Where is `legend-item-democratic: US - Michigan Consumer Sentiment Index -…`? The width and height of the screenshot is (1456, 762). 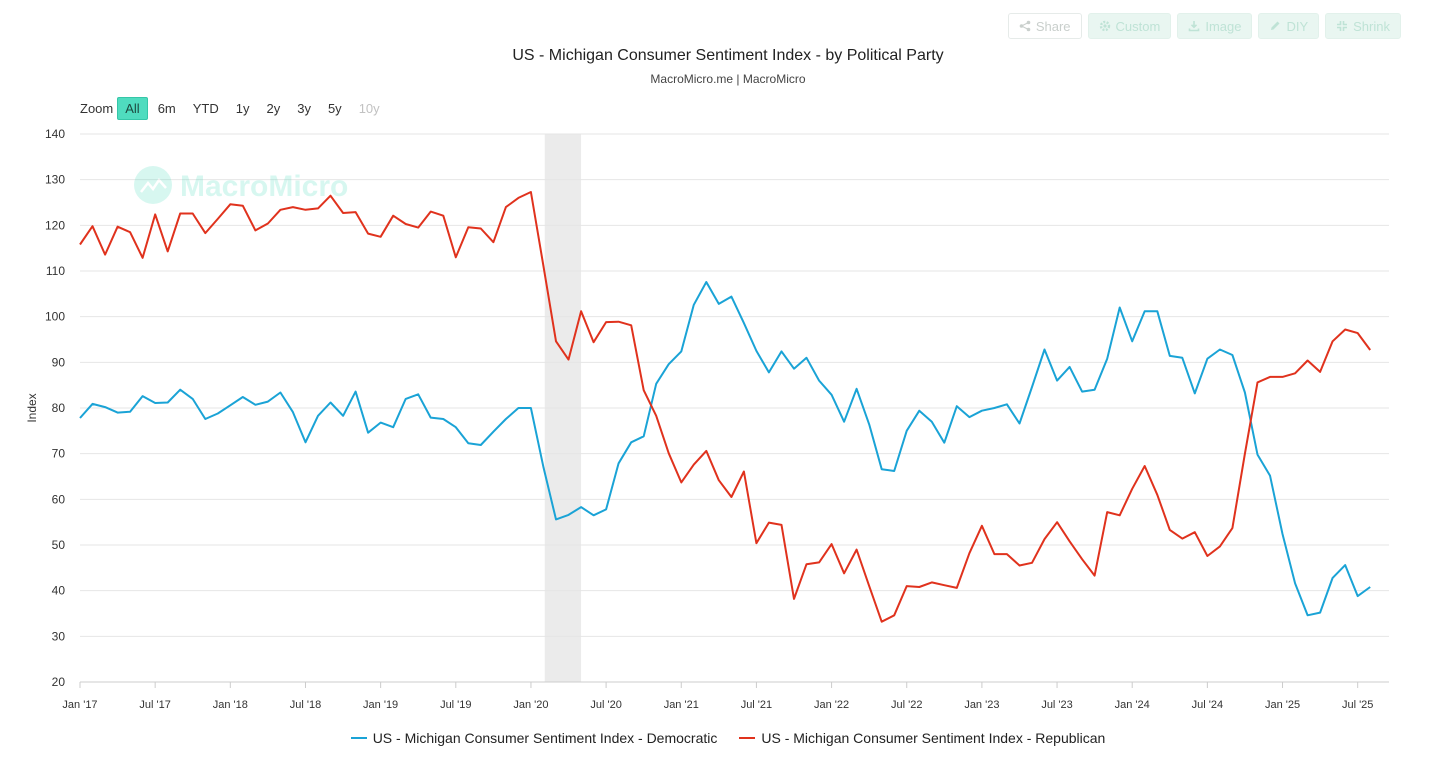 legend-item-democratic: US - Michigan Consumer Sentiment Index -… is located at coordinates (534, 738).